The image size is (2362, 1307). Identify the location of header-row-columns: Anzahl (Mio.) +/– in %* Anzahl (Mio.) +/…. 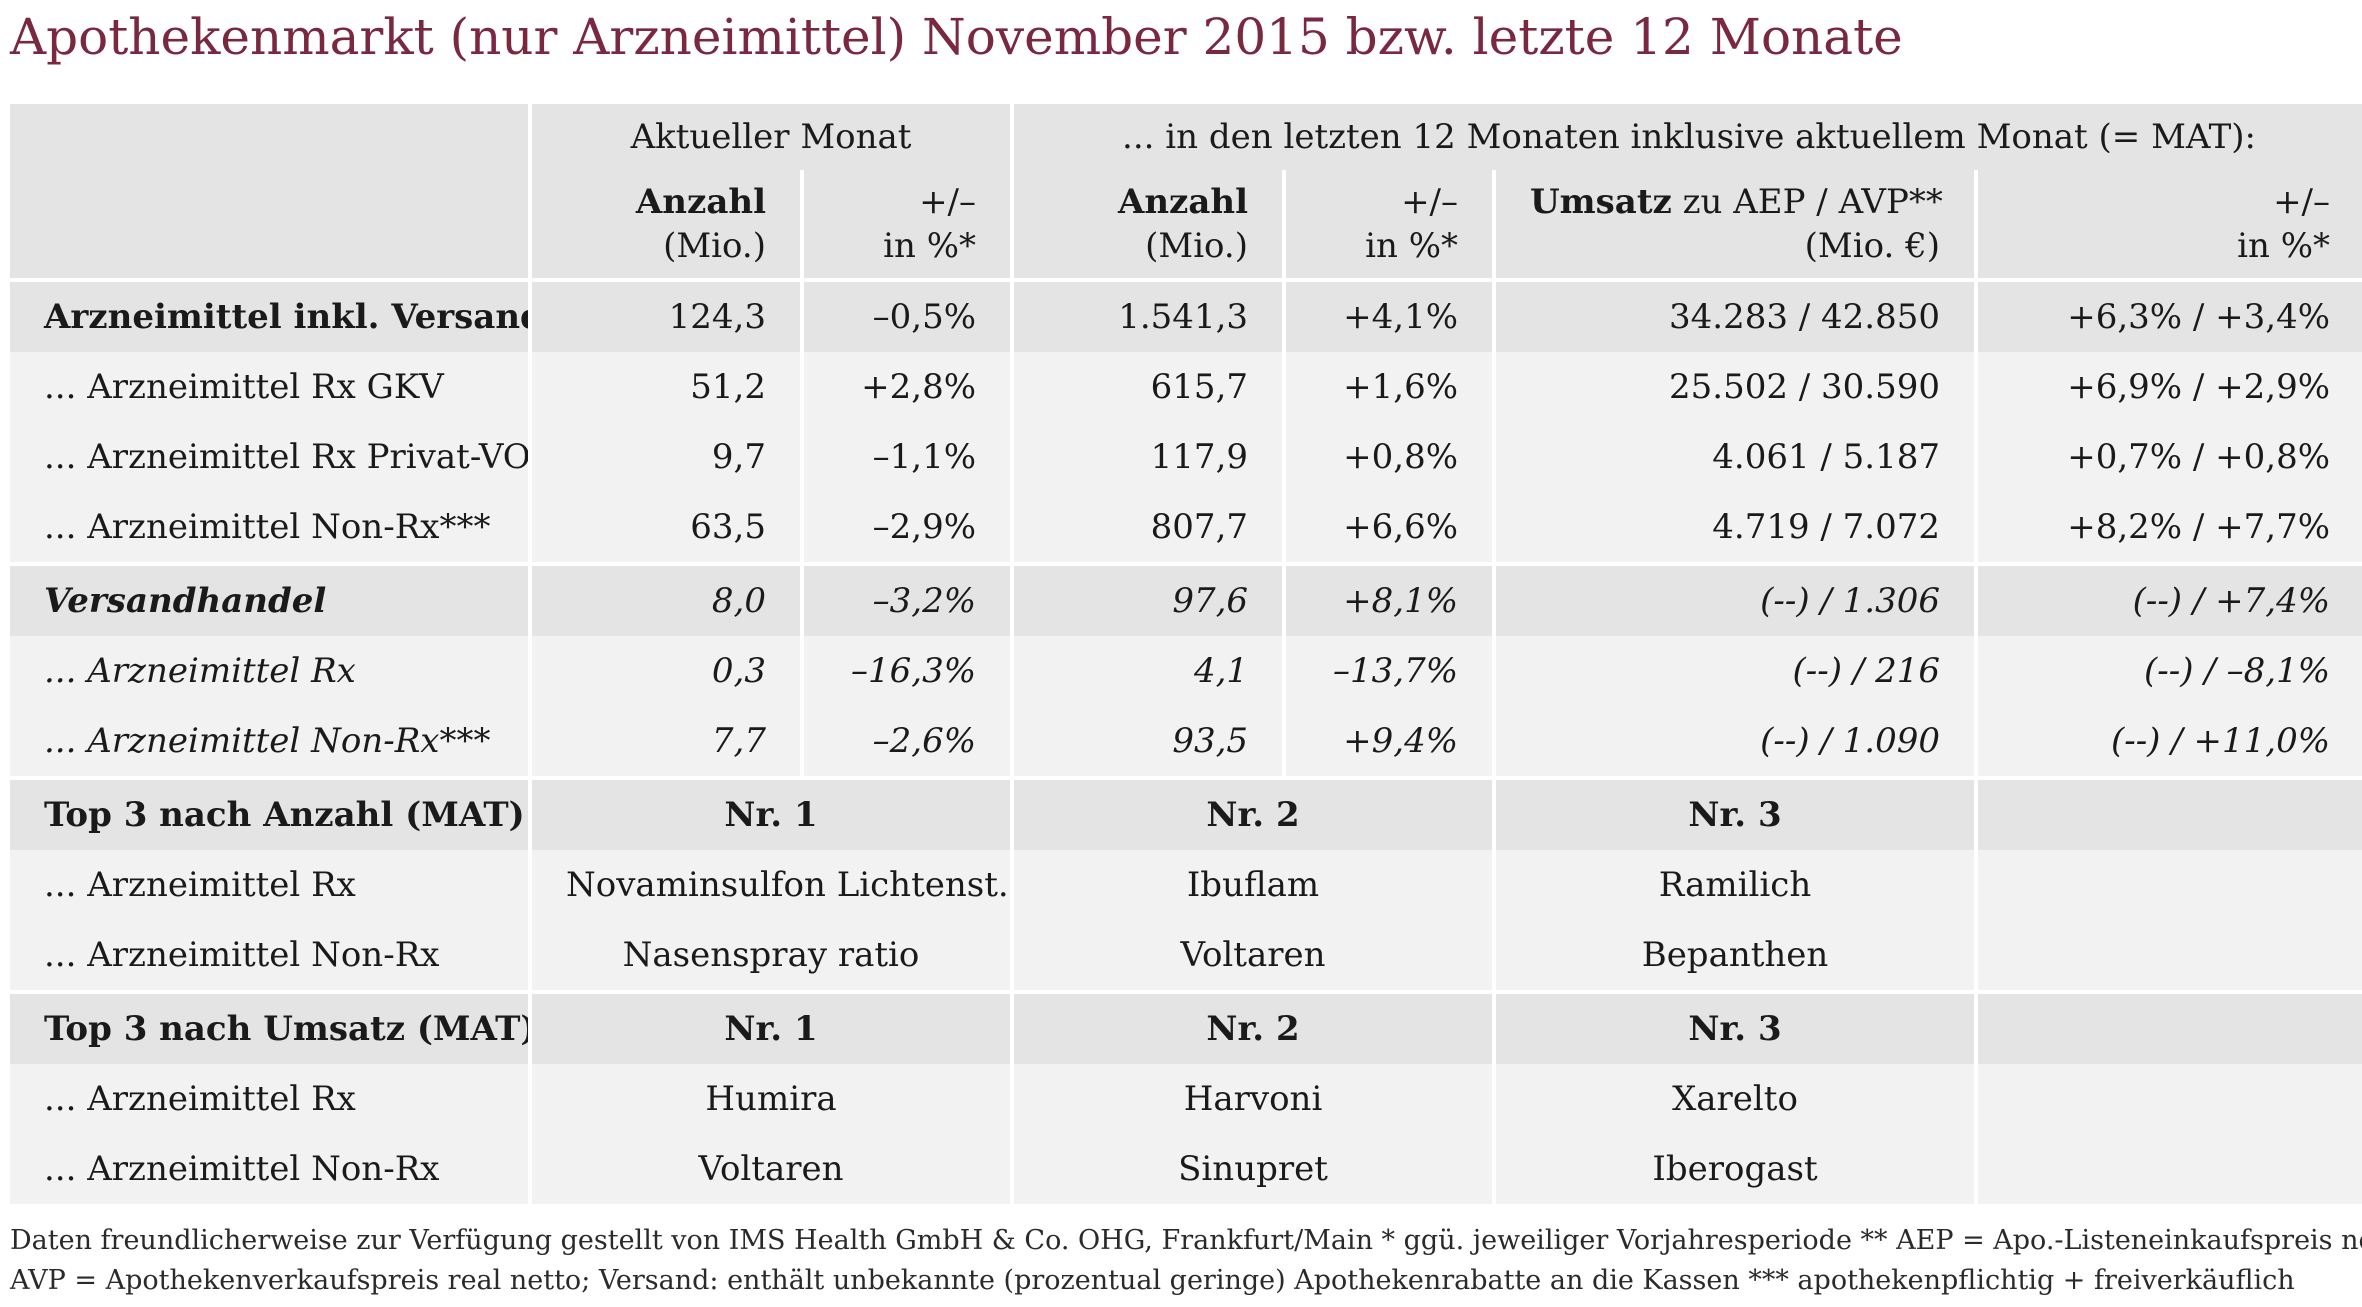
(1186, 225).